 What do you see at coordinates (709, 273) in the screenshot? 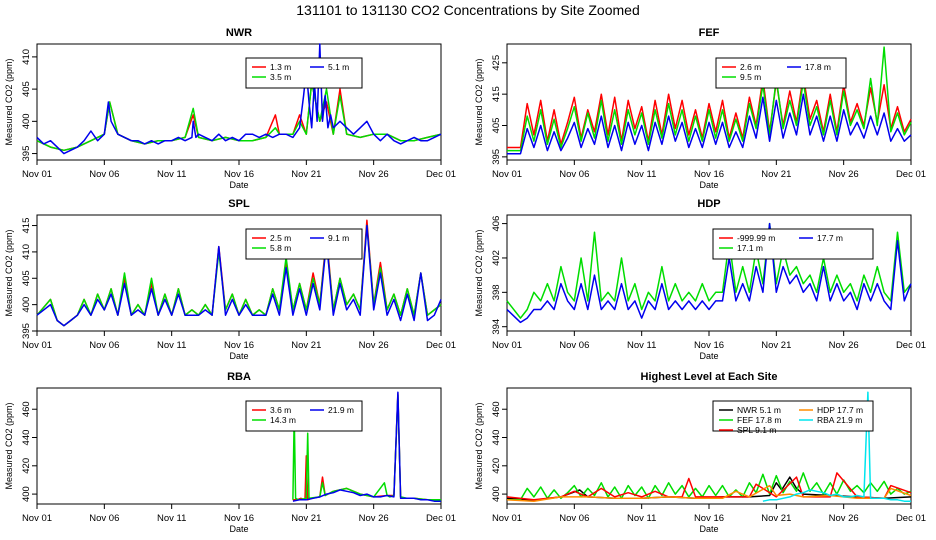
I see `series-line-17-7-m` at bounding box center [709, 273].